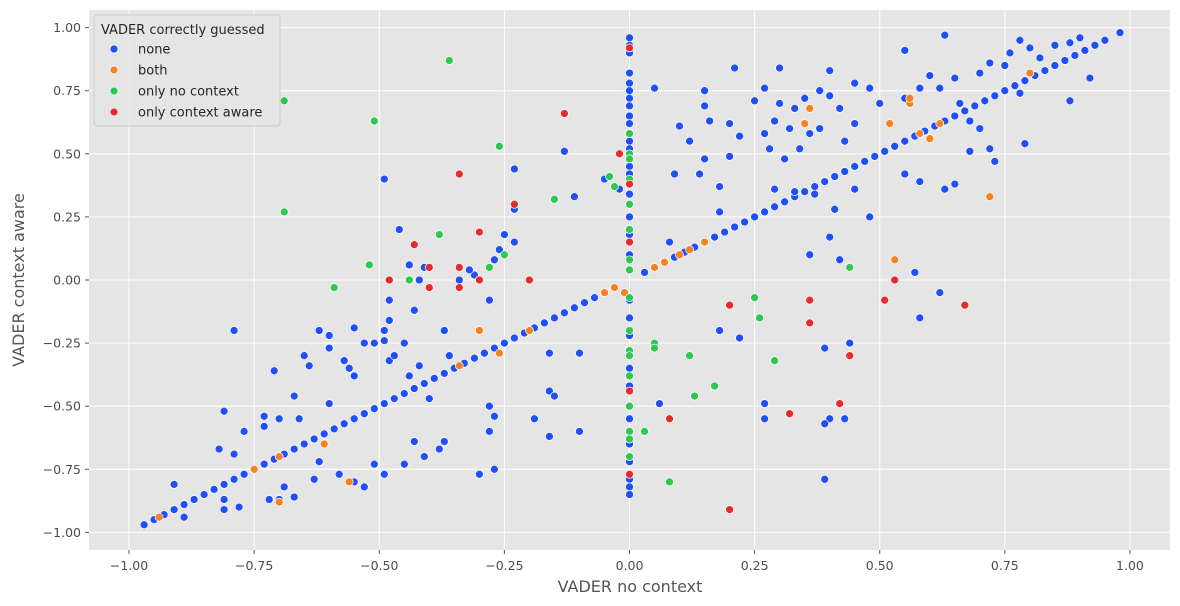  Describe the element at coordinates (627, 561) in the screenshot. I see `x-axis-ticks: −1.00 −0.75 −0.50 −0.25 0.00 0.25 0.50 0.75 1.00` at that location.